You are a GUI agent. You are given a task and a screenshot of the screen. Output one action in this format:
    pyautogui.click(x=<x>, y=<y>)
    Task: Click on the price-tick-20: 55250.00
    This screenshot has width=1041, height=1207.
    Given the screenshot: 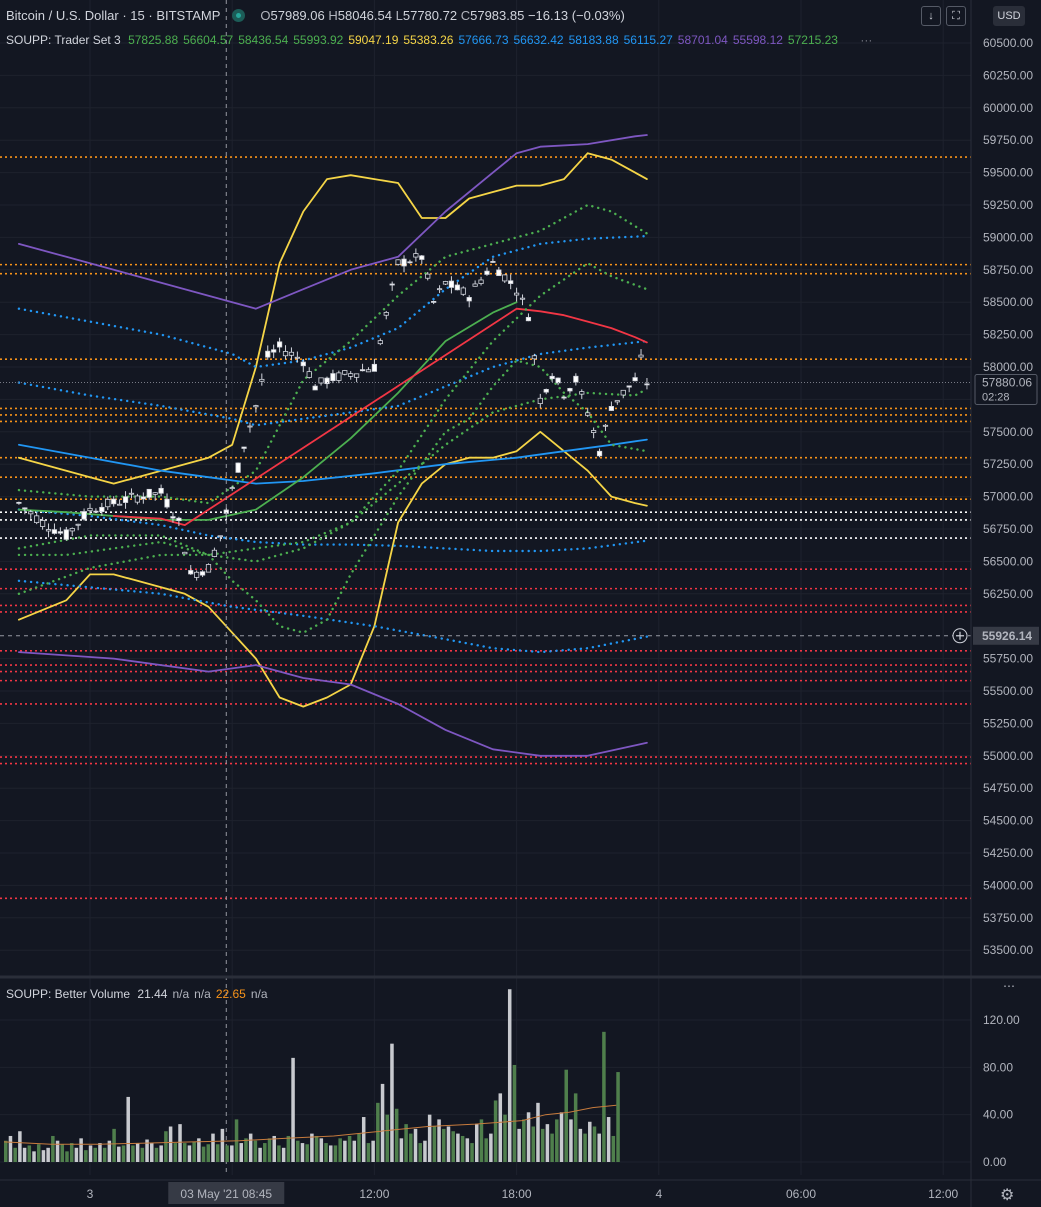 What is the action you would take?
    pyautogui.click(x=1008, y=723)
    